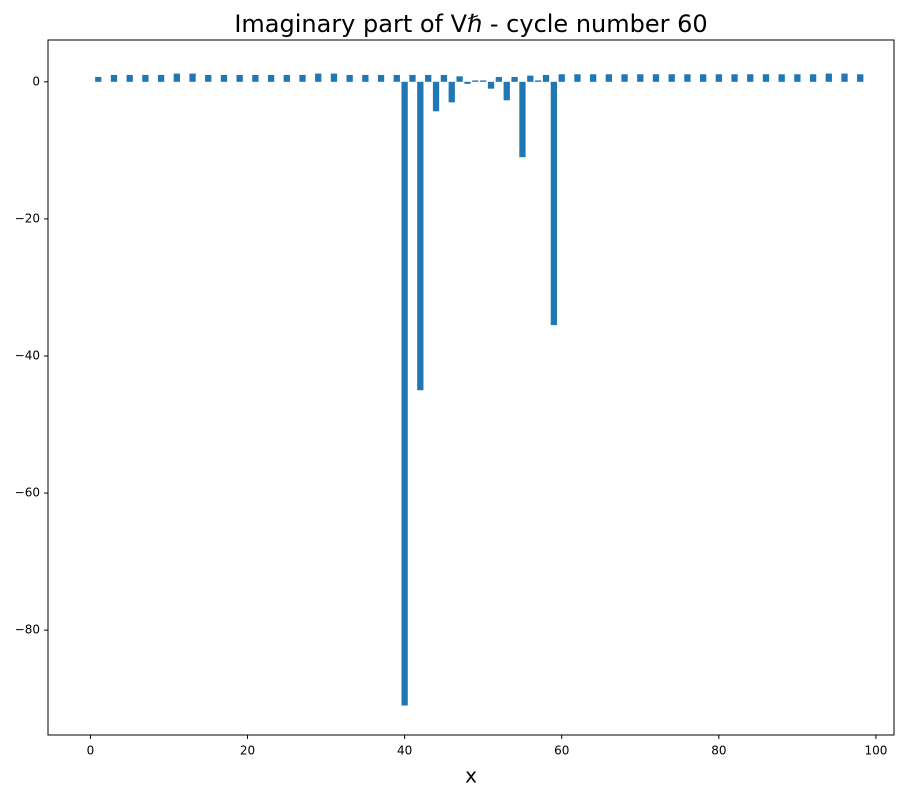  What do you see at coordinates (247, 751) in the screenshot?
I see `x-tick-label: 20` at bounding box center [247, 751].